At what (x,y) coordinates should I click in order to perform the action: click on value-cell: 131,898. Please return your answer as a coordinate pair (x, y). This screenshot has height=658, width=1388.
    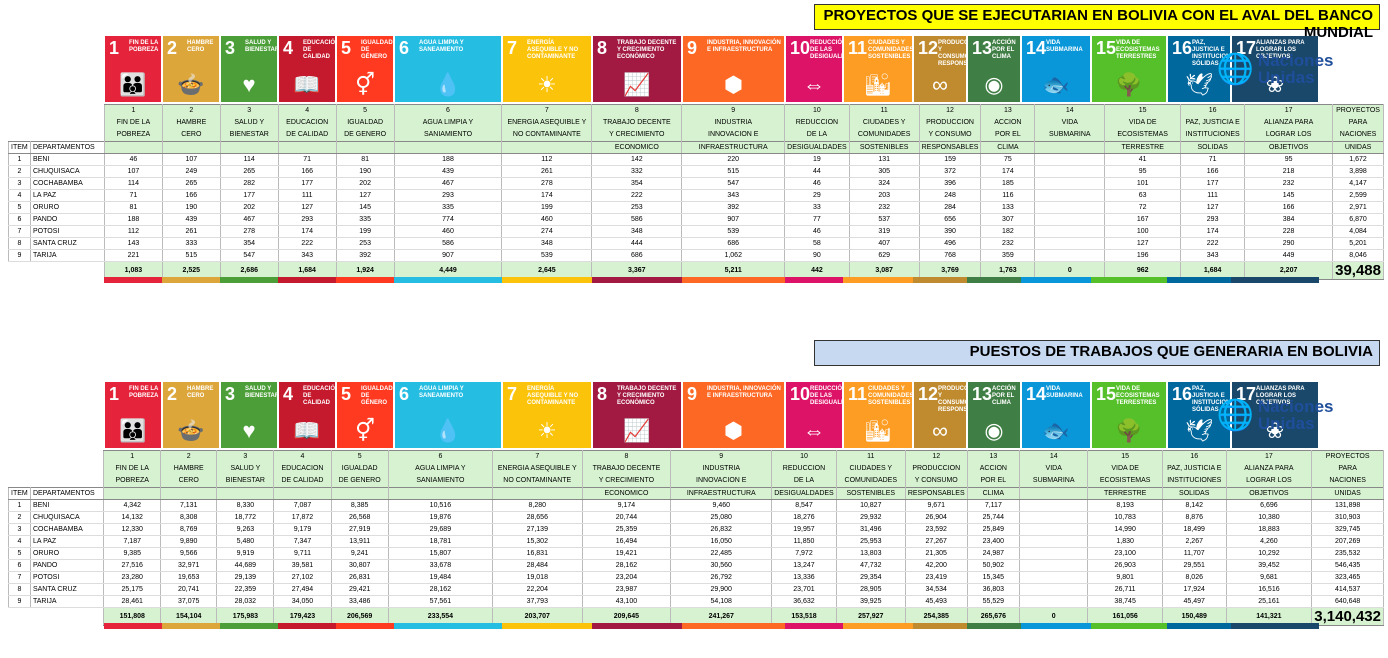
    Looking at the image, I should click on (1347, 505).